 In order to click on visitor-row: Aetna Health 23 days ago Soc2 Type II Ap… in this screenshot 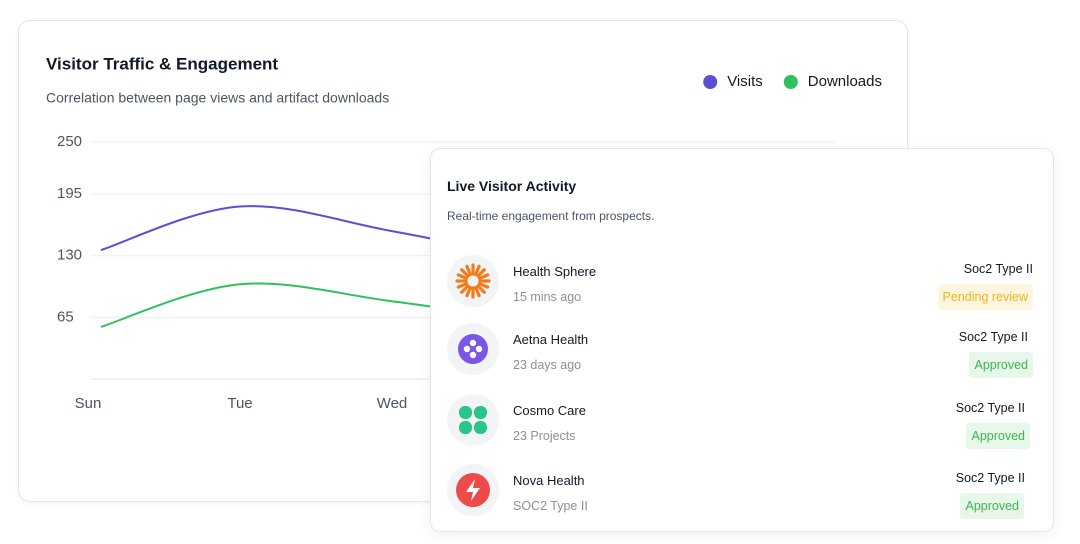, I will do `click(740, 349)`.